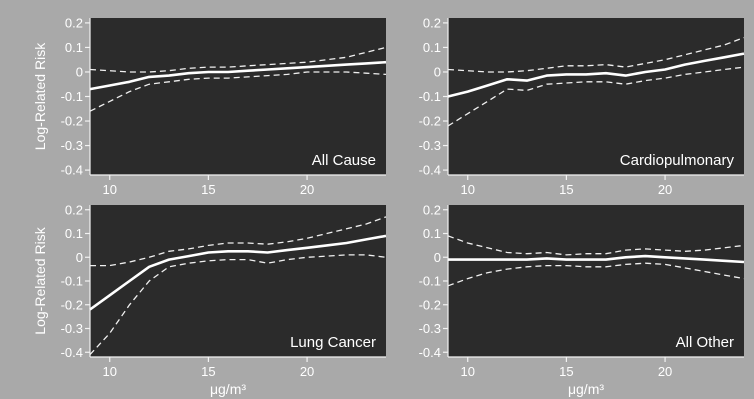  Describe the element at coordinates (705, 342) in the screenshot. I see `panel-title: All Other` at that location.